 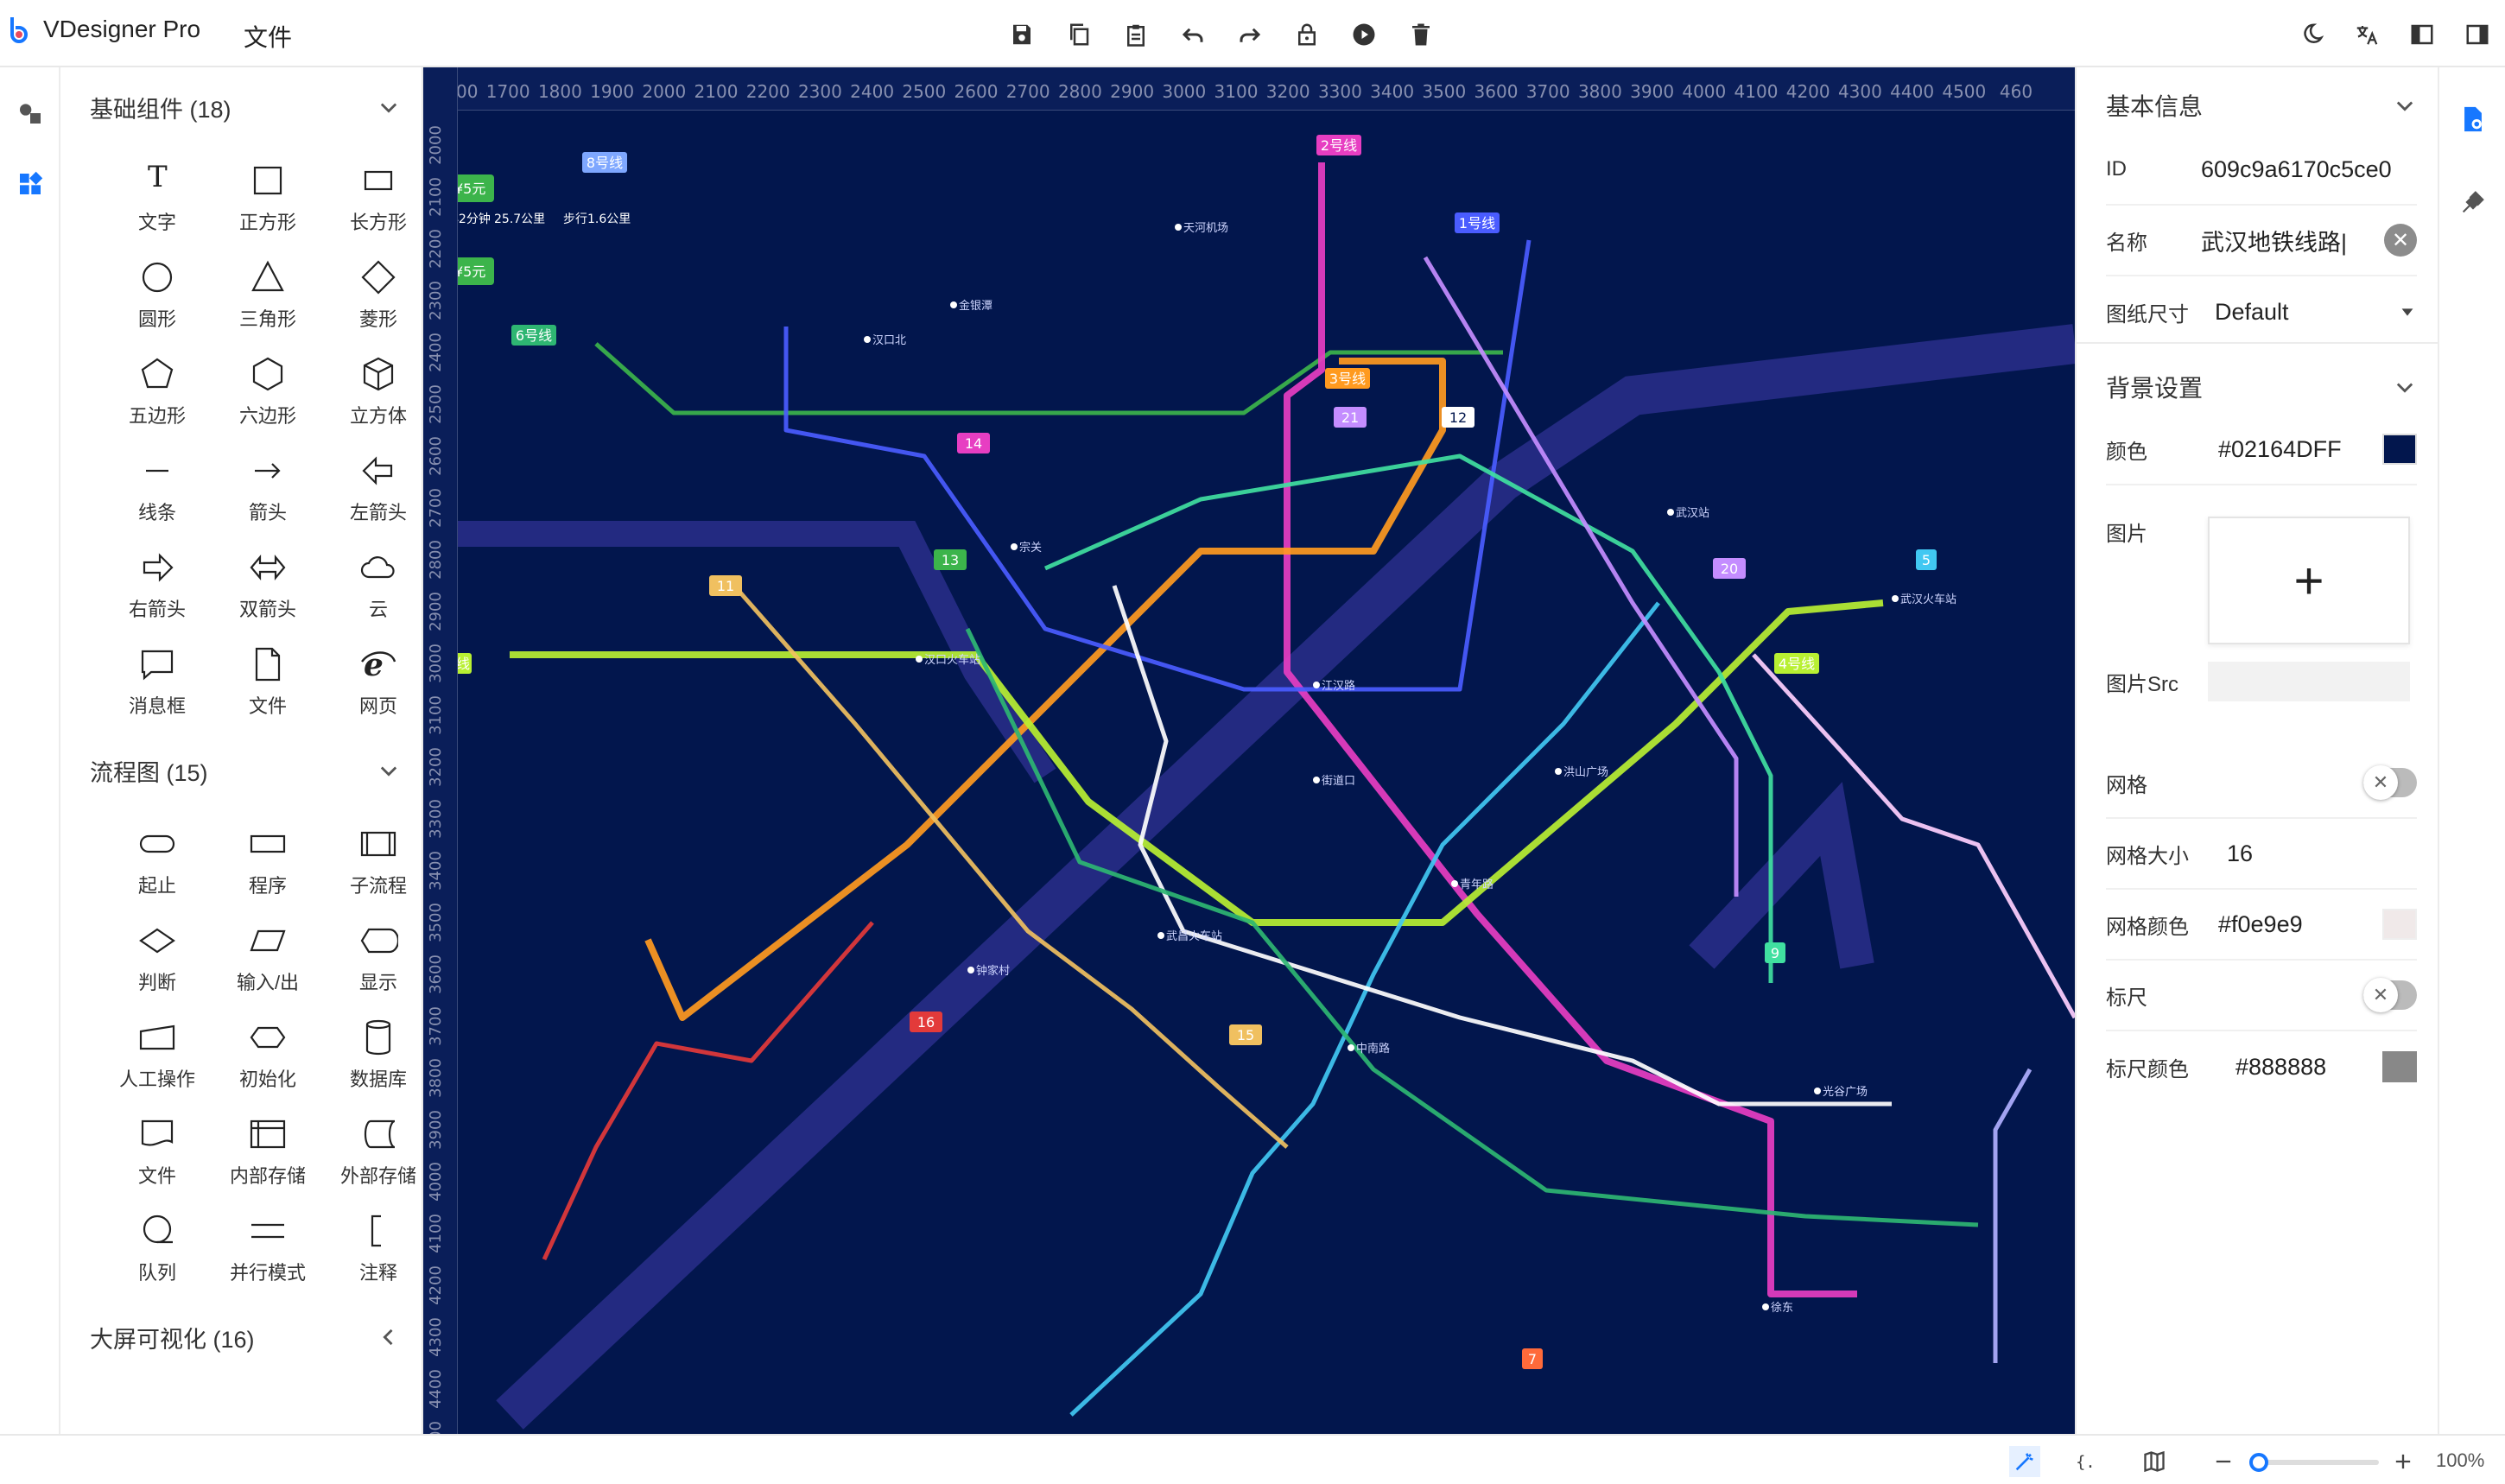 I want to click on undo-icon, so click(x=1192, y=35).